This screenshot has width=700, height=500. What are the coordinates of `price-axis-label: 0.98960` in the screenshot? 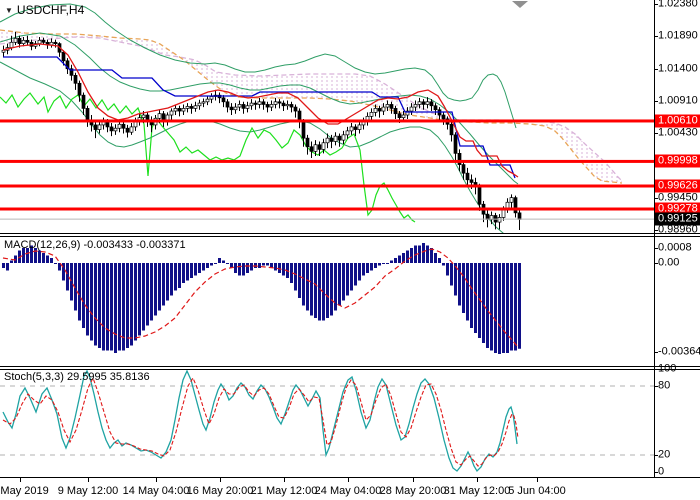 It's located at (678, 229).